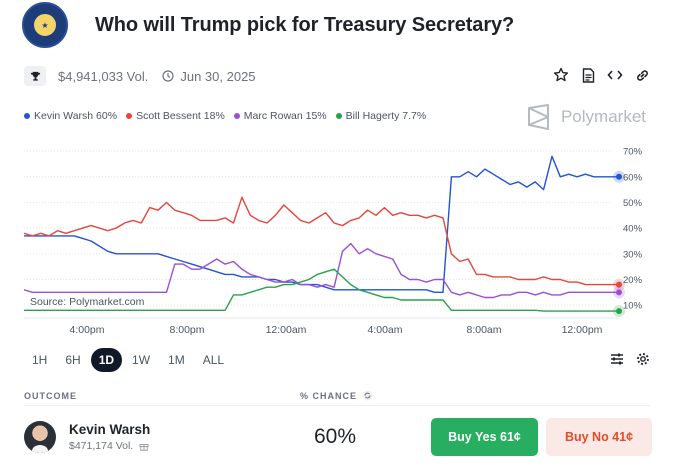 This screenshot has height=474, width=674. I want to click on range-6h: 6H, so click(73, 360).